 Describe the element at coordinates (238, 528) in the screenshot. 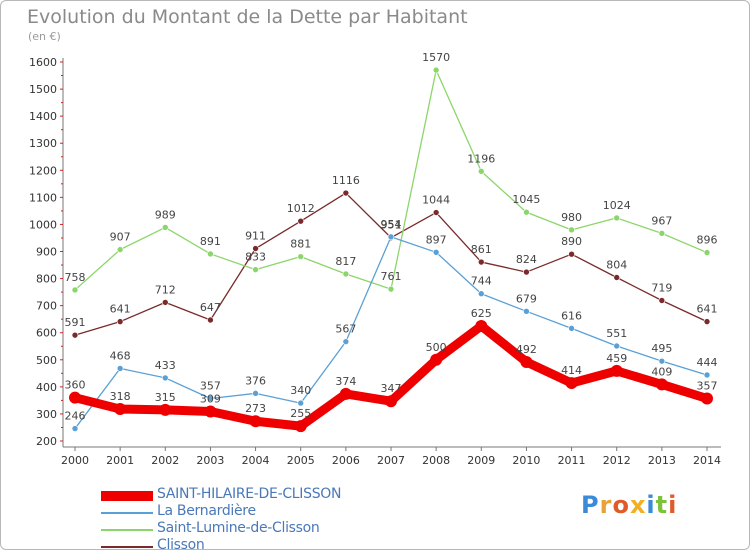

I see `legend-label: Saint-Lumine-de-Clisson` at that location.